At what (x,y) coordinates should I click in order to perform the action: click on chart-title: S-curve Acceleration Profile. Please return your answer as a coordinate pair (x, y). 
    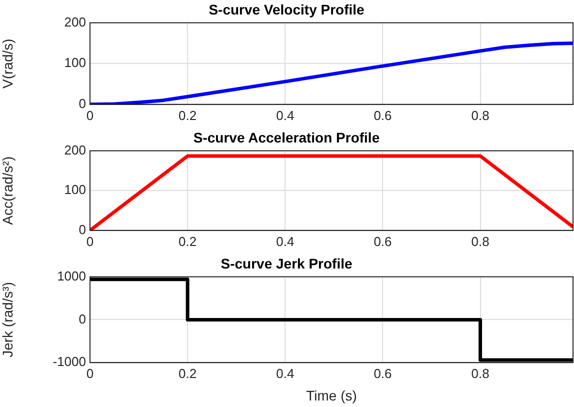
    Looking at the image, I should click on (286, 137).